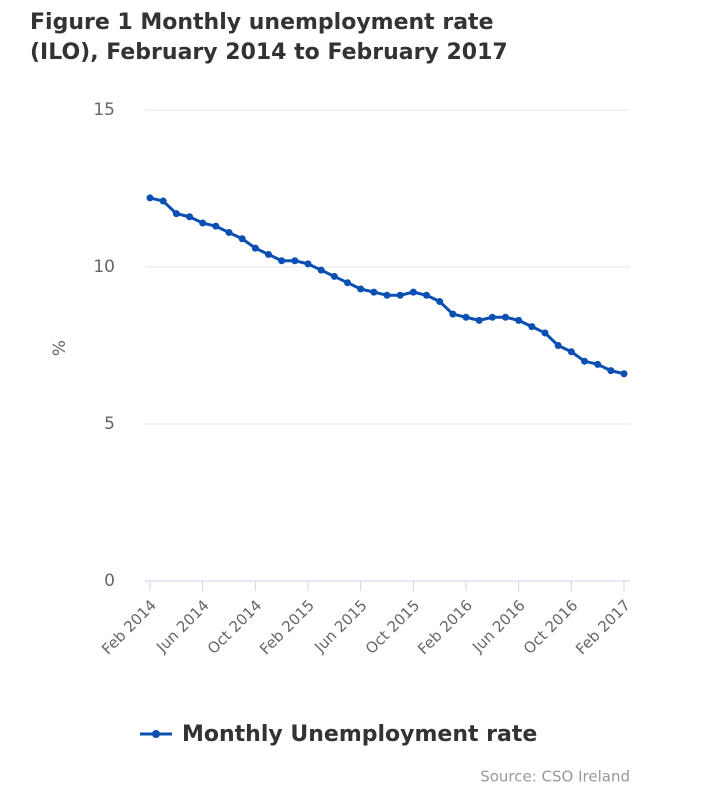 The height and width of the screenshot is (785, 706). Describe the element at coordinates (287, 627) in the screenshot. I see `x-tick-label: Feb 2015` at that location.